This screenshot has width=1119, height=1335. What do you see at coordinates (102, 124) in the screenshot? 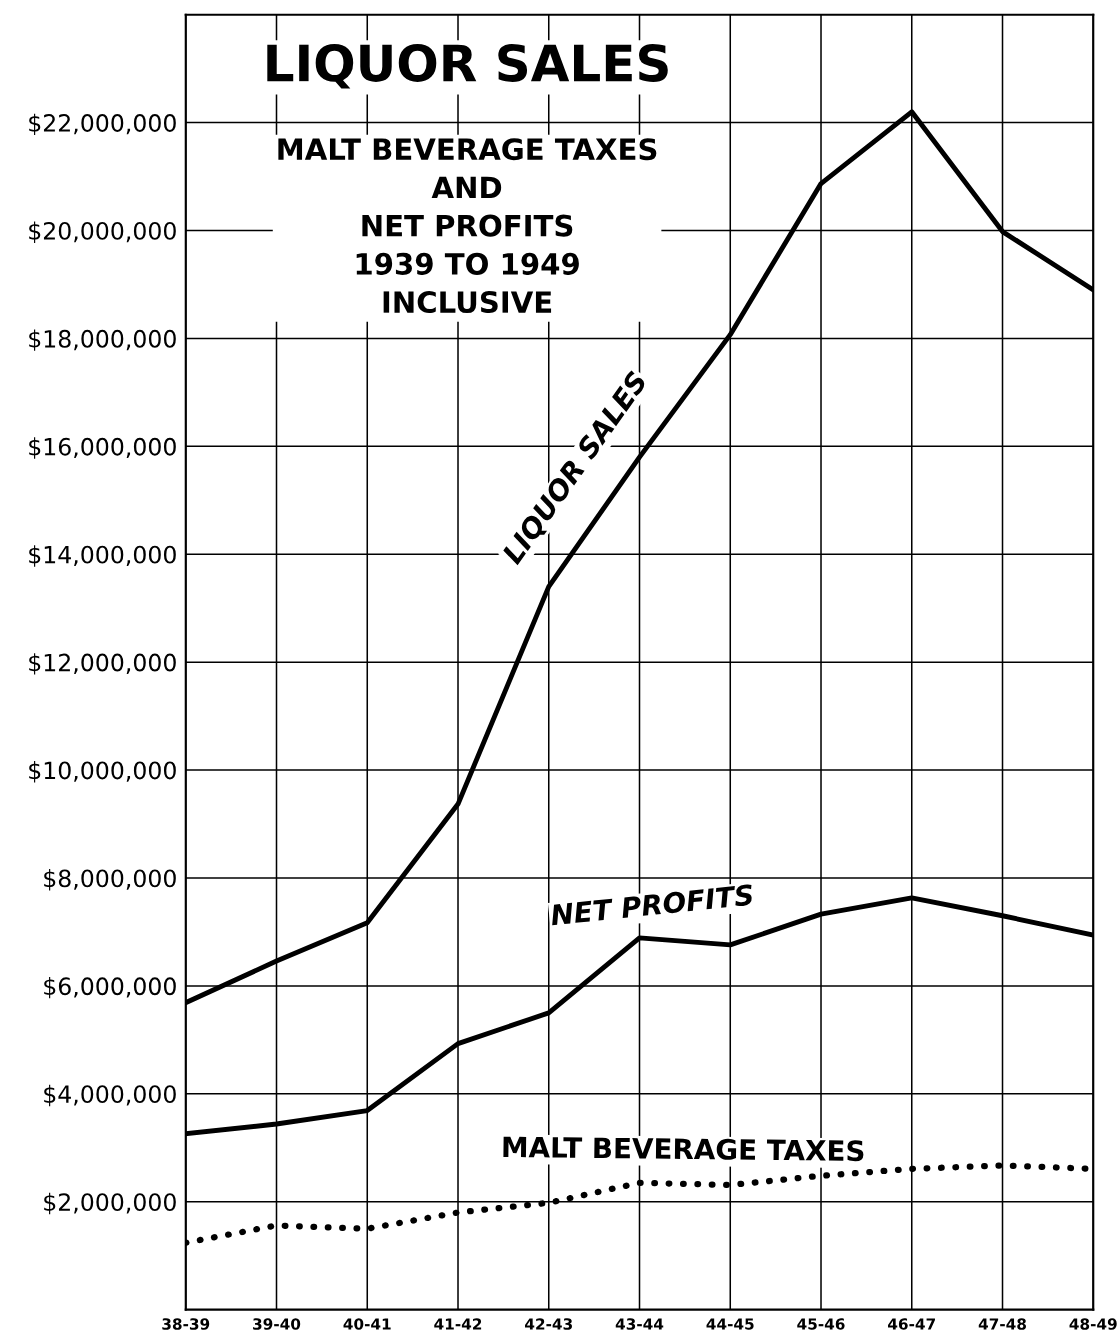
I see `y-tick-label: $22,000,000` at bounding box center [102, 124].